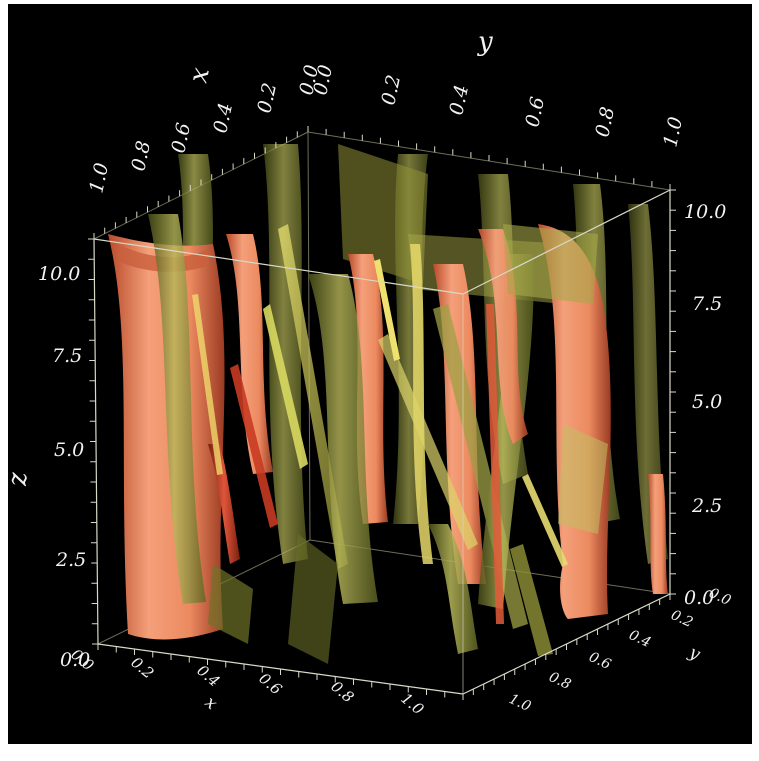  What do you see at coordinates (211, 704) in the screenshot?
I see `x-bottom-axis-title: x` at bounding box center [211, 704].